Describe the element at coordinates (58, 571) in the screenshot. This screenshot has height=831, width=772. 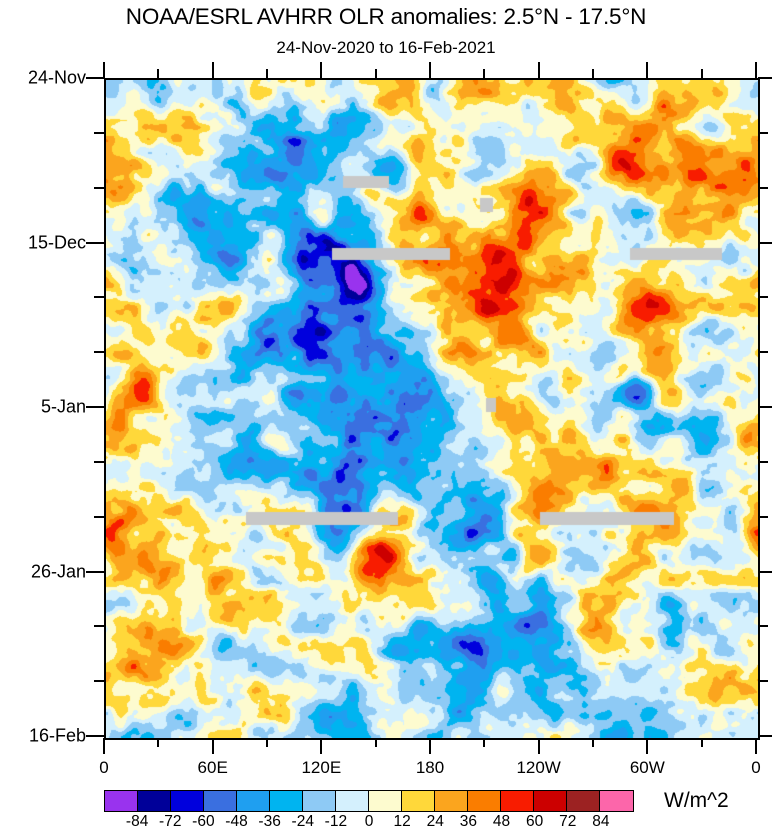
I see `y-axis-label: 26-Jan` at that location.